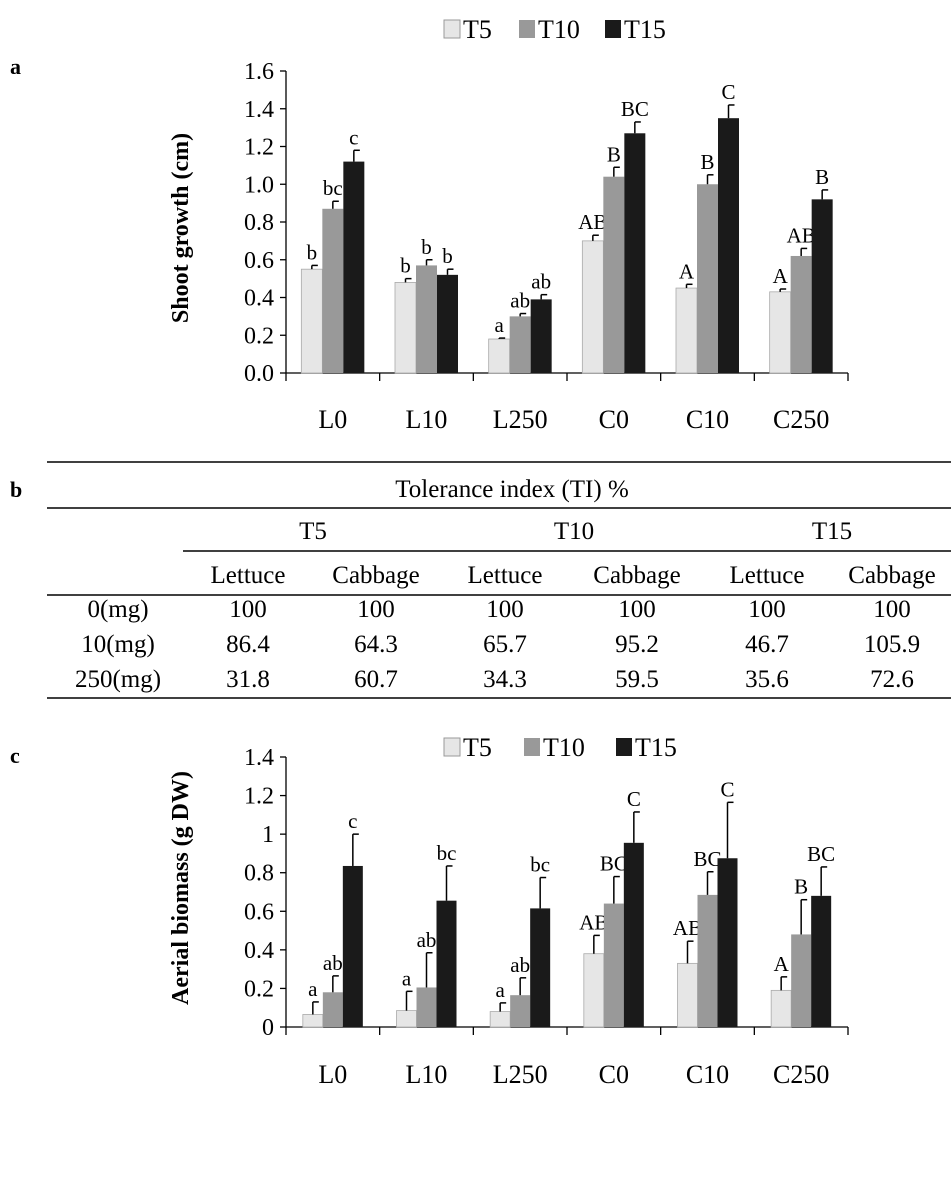  Describe the element at coordinates (259, 185) in the screenshot. I see `y-tick-label: 1.0` at that location.